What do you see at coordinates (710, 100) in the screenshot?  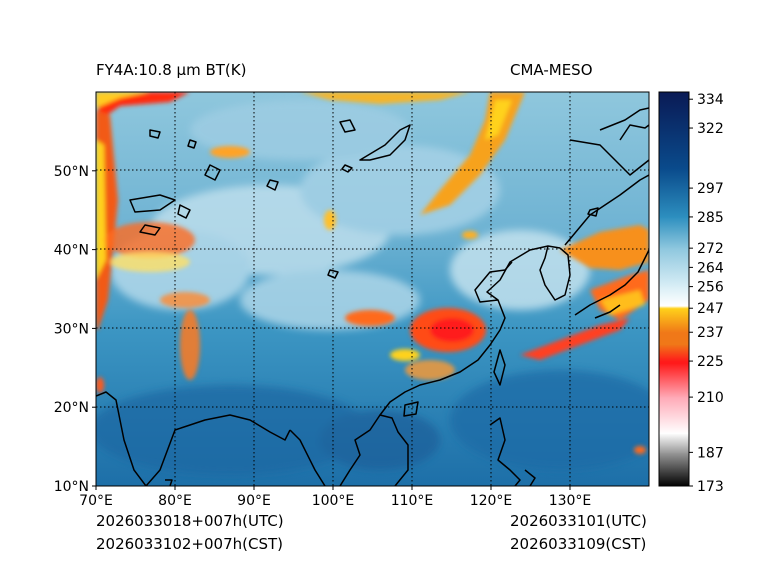 I see `colorbar-tick-label: 334` at bounding box center [710, 100].